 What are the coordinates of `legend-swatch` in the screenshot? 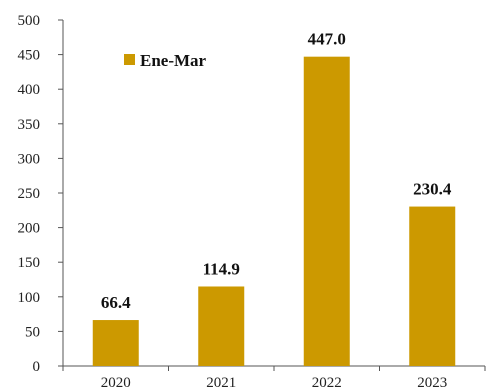 It's located at (129, 59).